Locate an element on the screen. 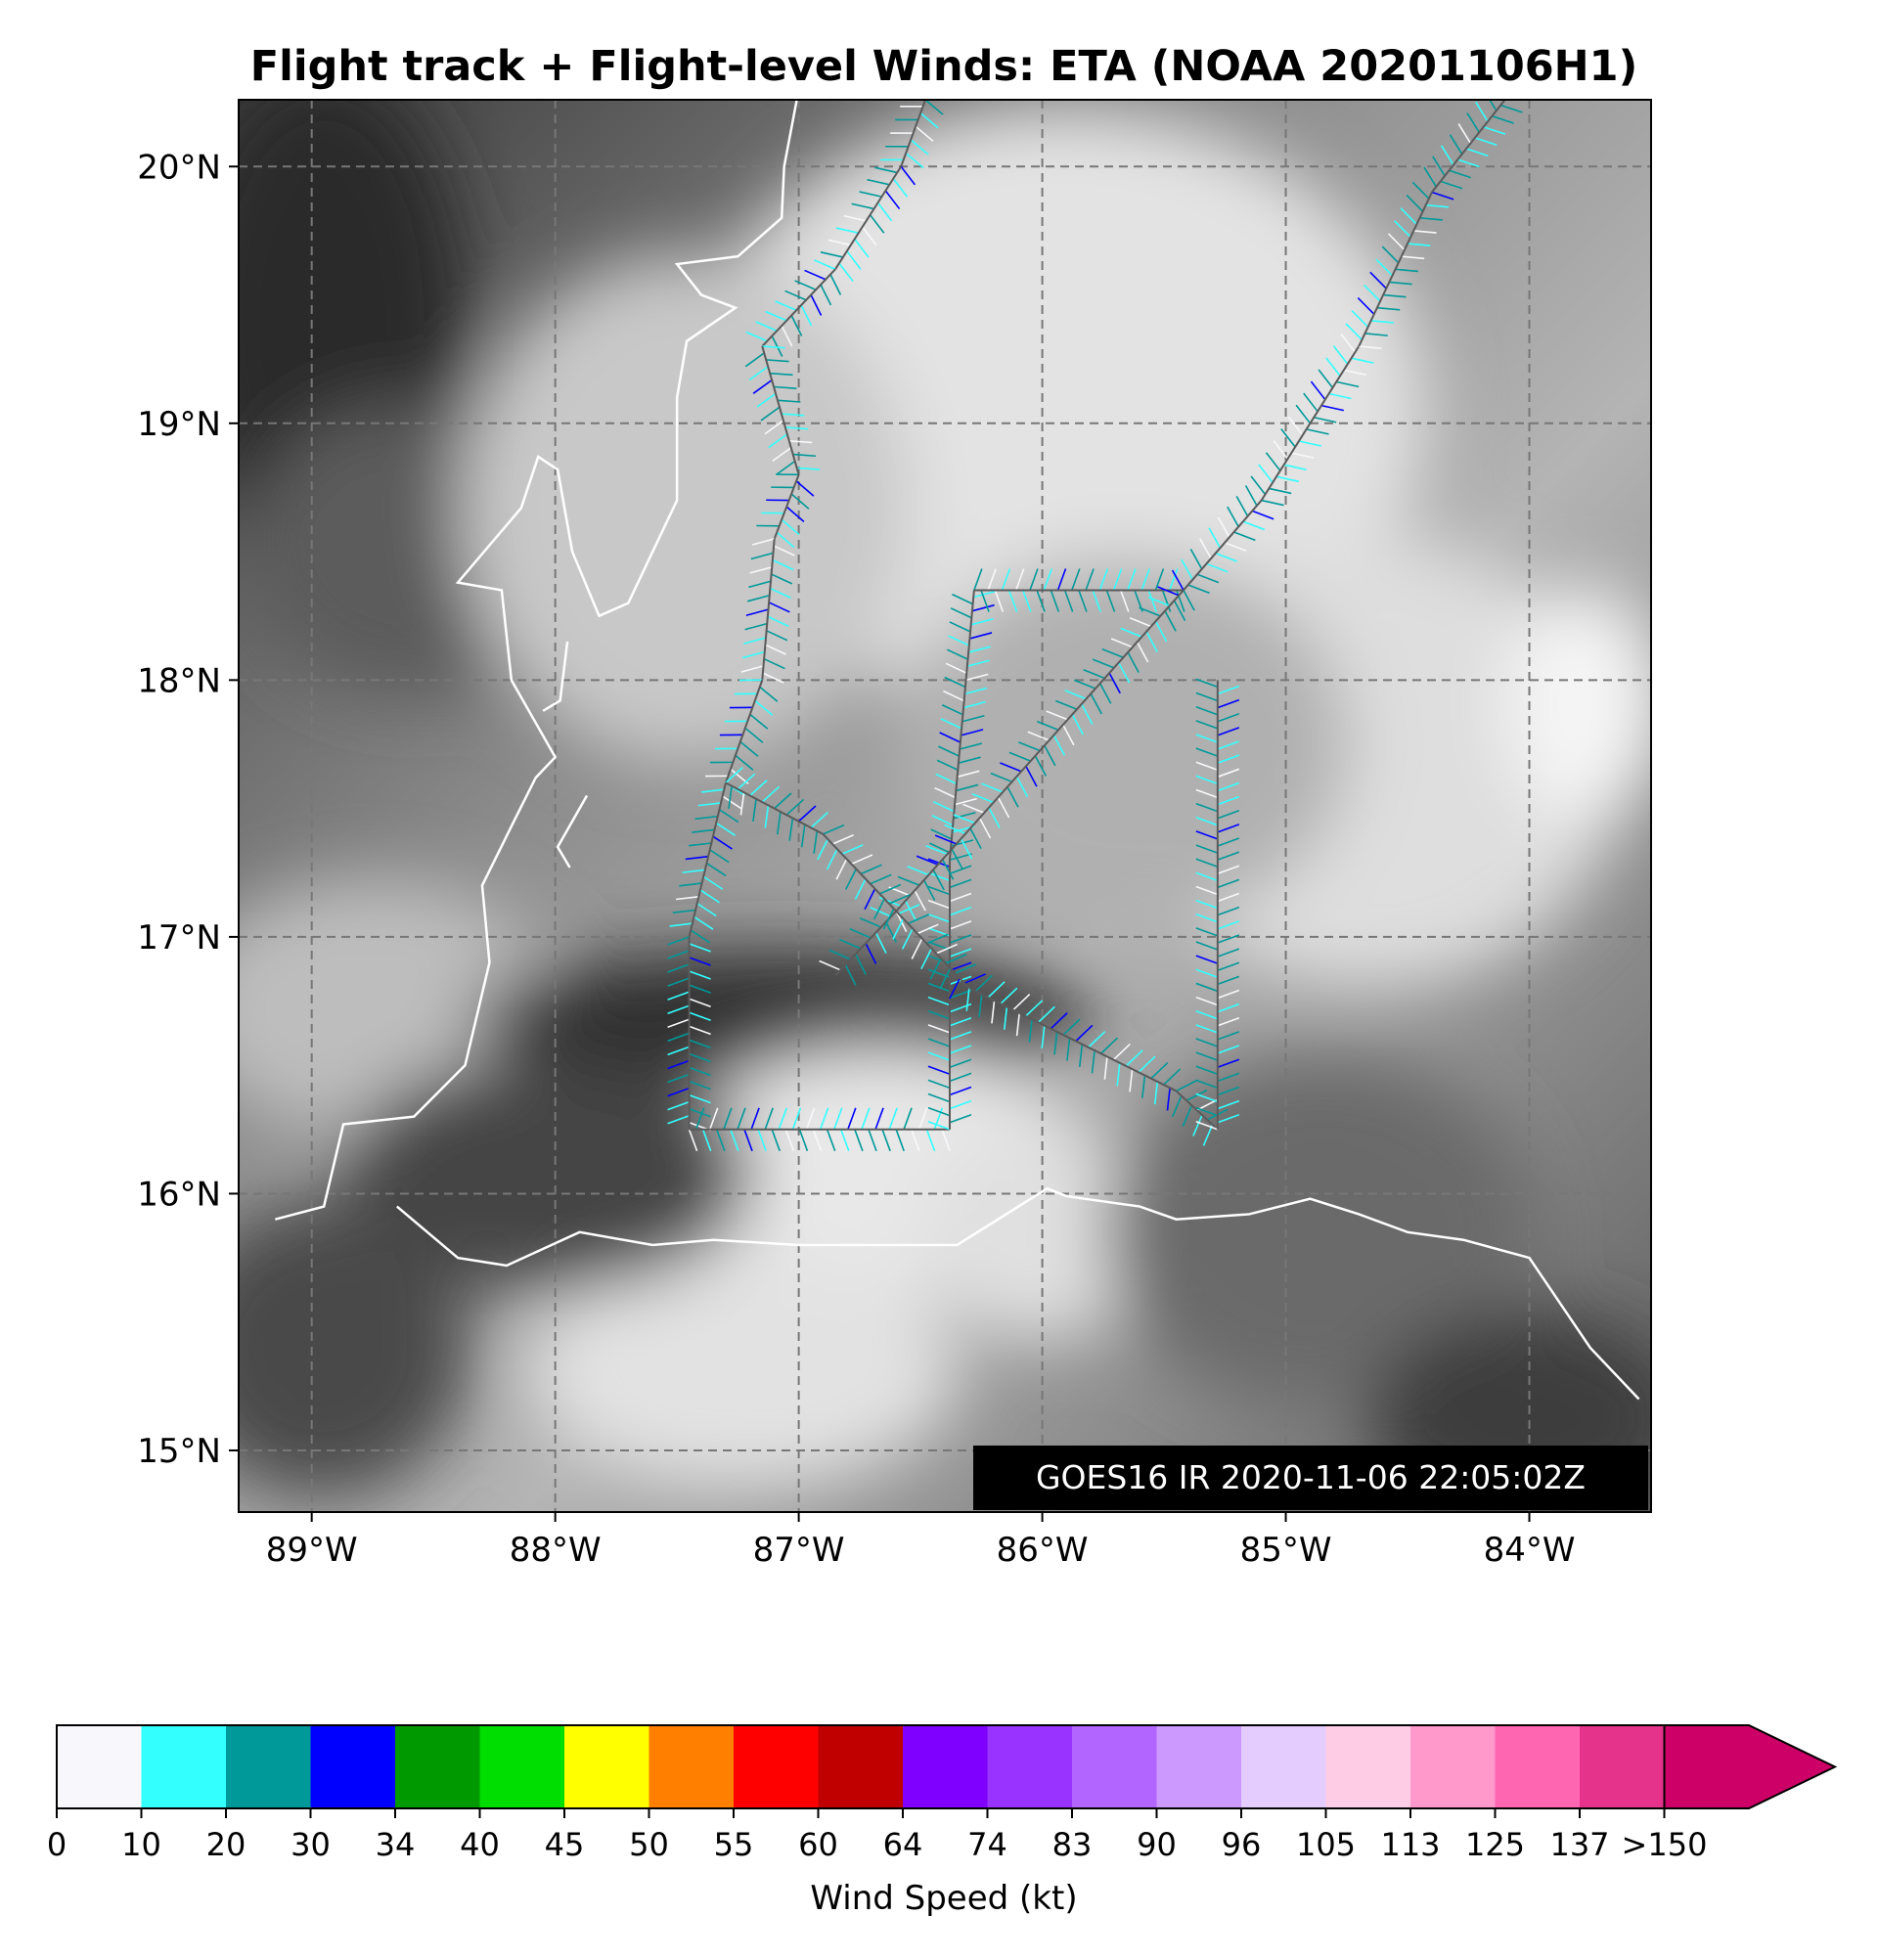 Image resolution: width=1878 pixels, height=1960 pixels. colorbar-tick-label: 113 is located at coordinates (1410, 1844).